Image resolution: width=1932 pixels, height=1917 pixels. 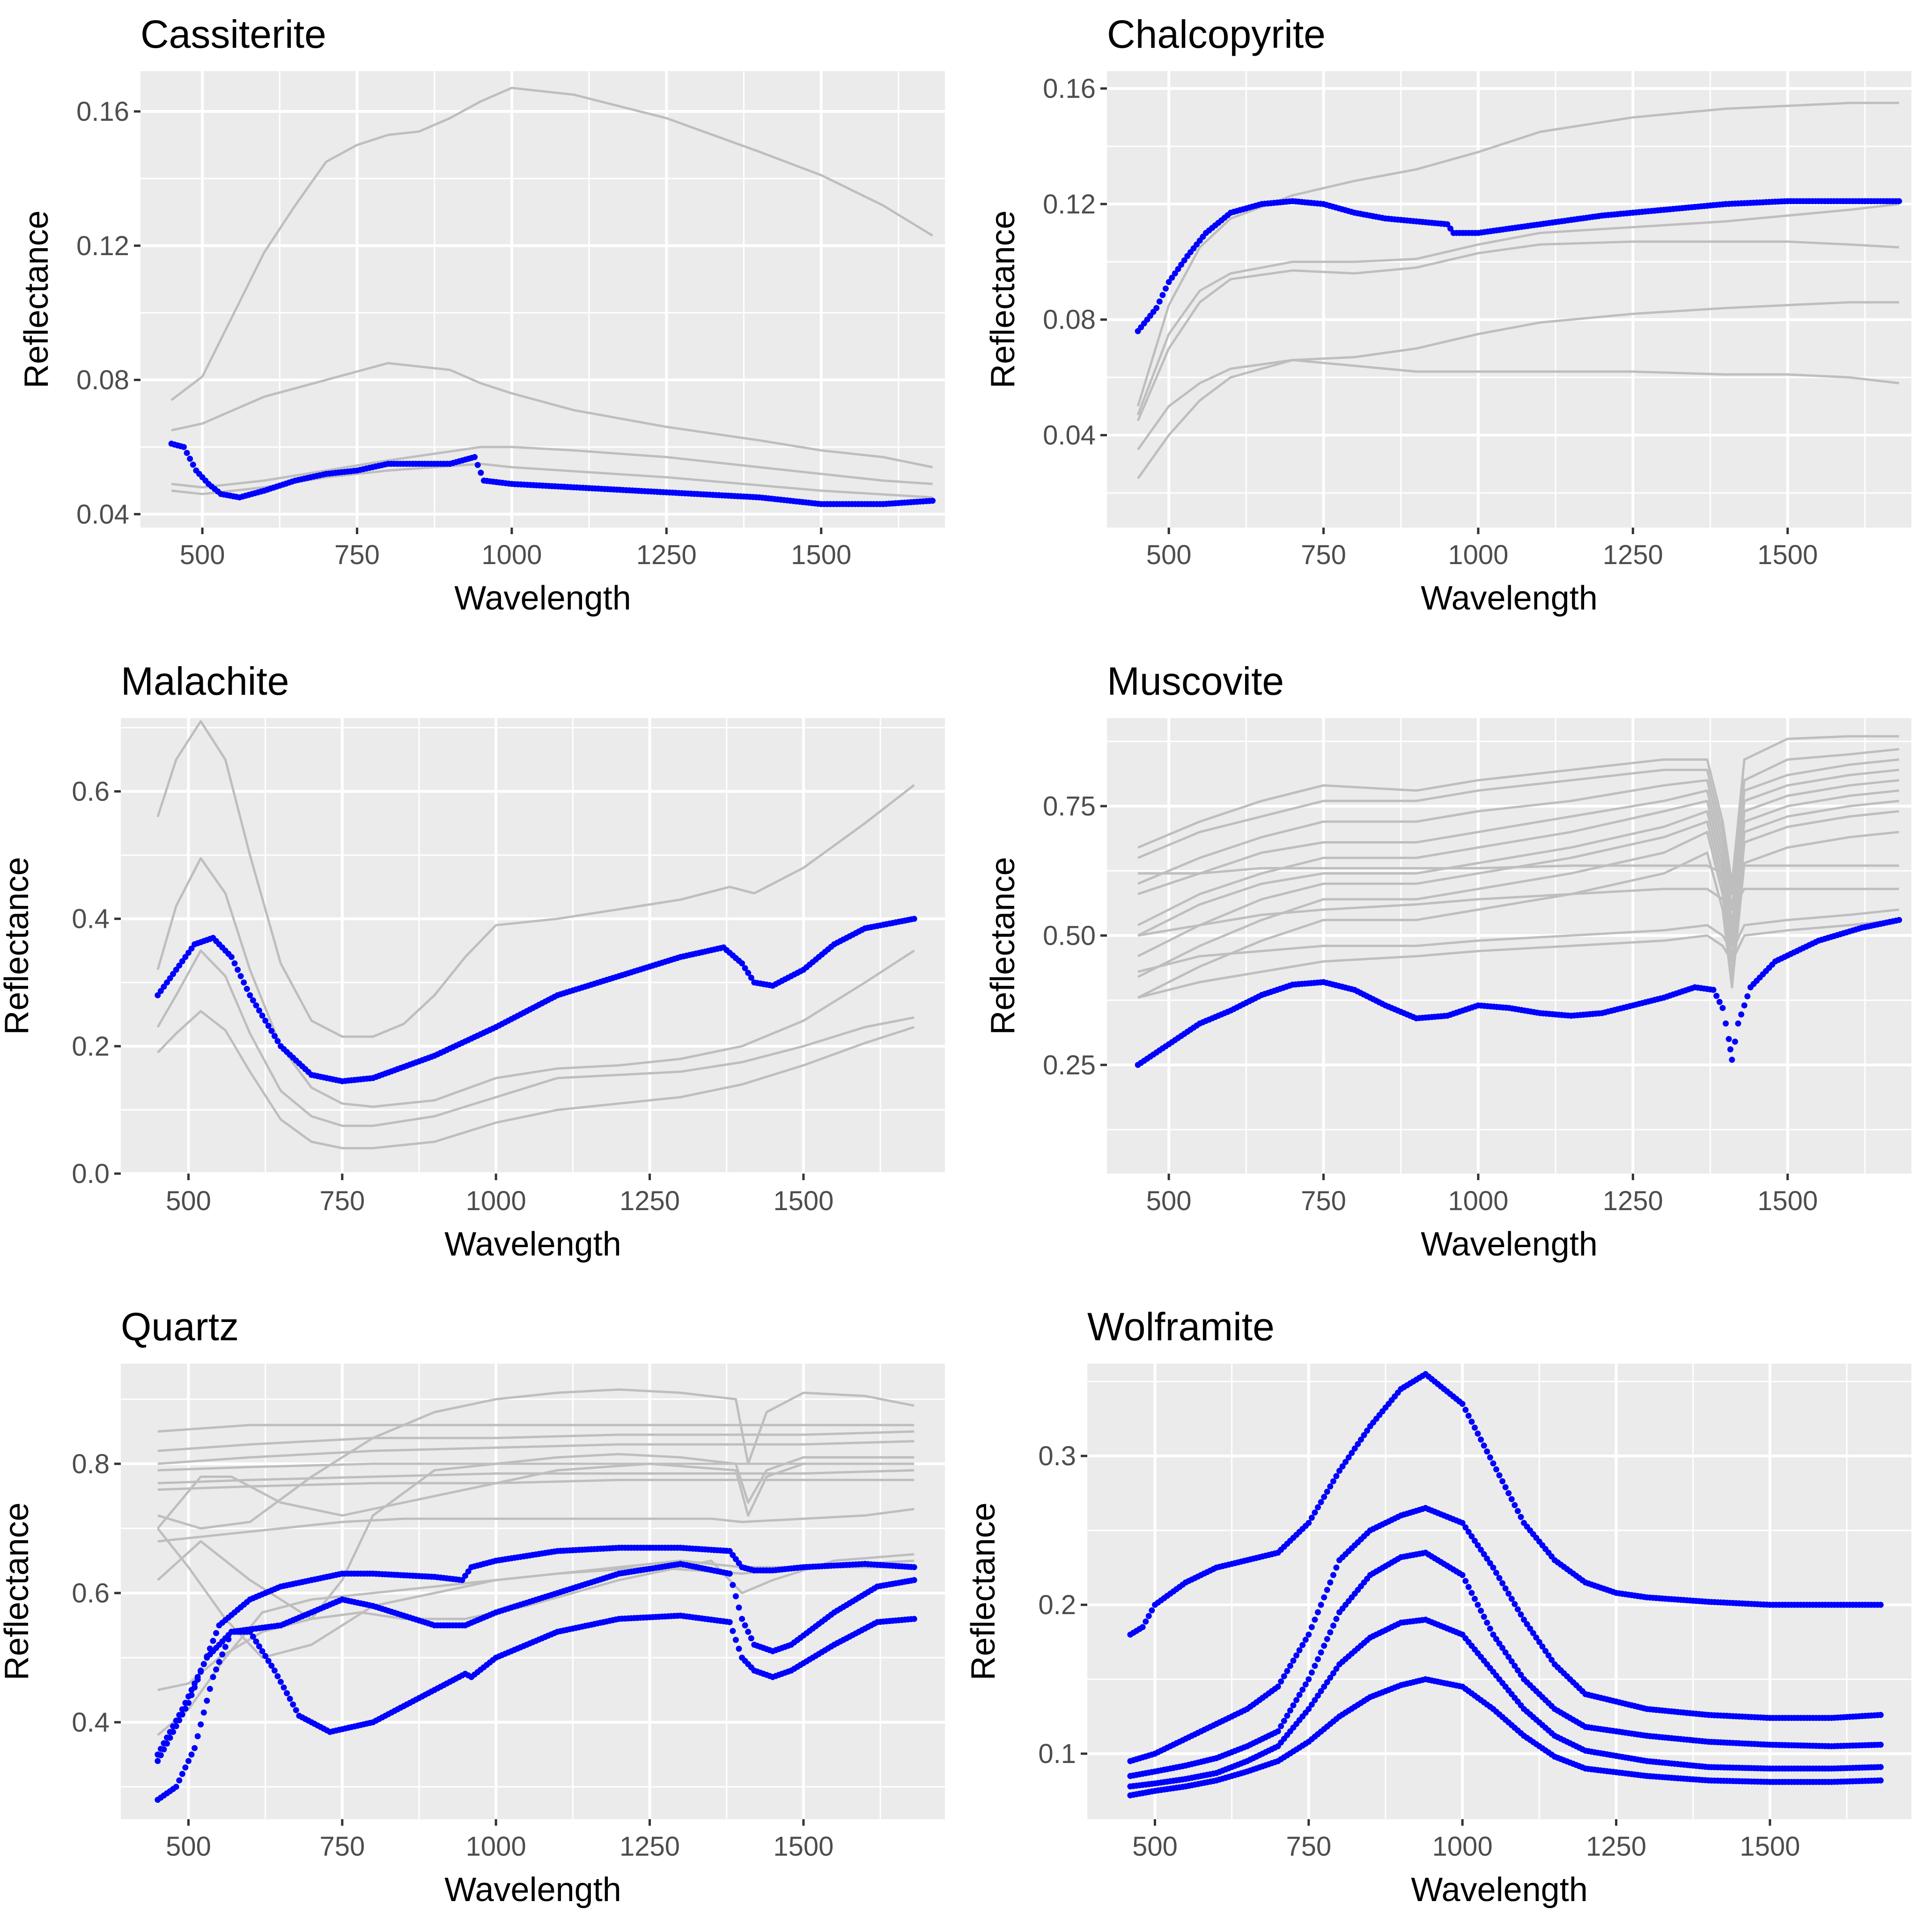 I want to click on y-tick-label: 0.1, so click(x=1057, y=1754).